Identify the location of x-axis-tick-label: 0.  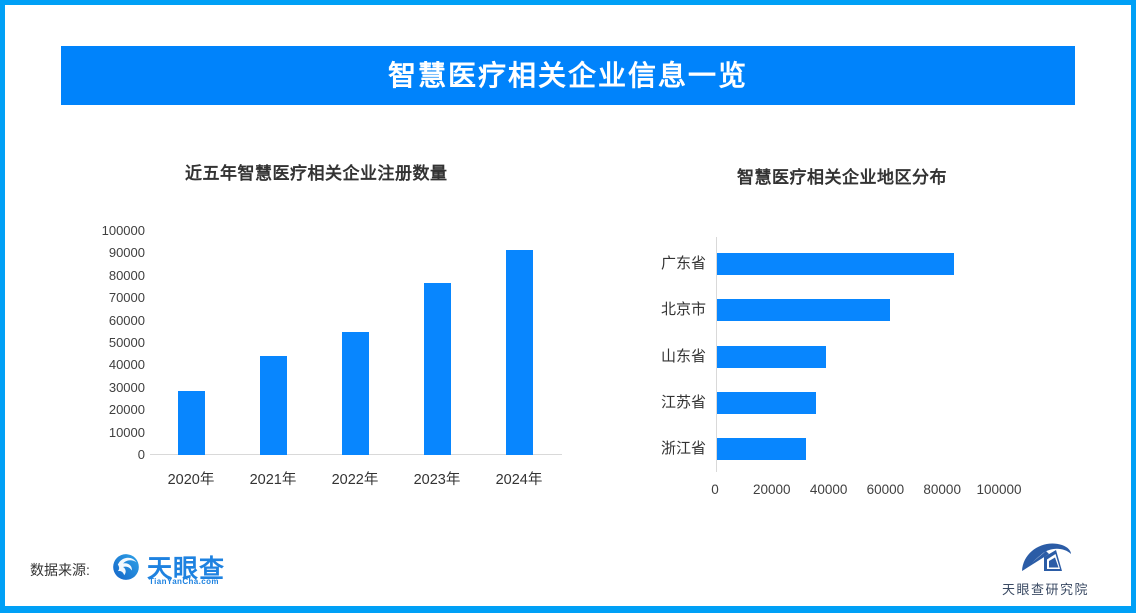
(715, 489).